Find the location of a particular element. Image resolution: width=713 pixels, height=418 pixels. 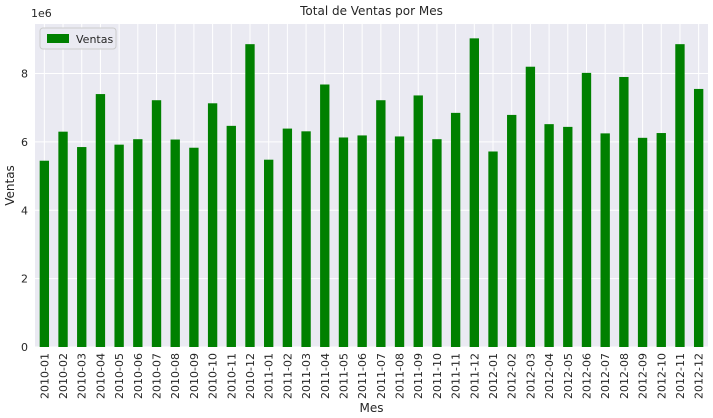

x-tick-label: 2012-11 is located at coordinates (680, 376).